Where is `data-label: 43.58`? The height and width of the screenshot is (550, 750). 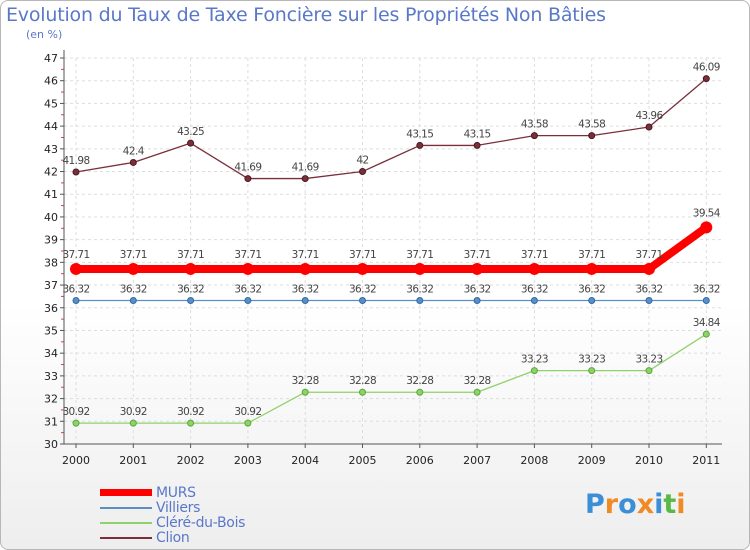
data-label: 43.58 is located at coordinates (534, 125).